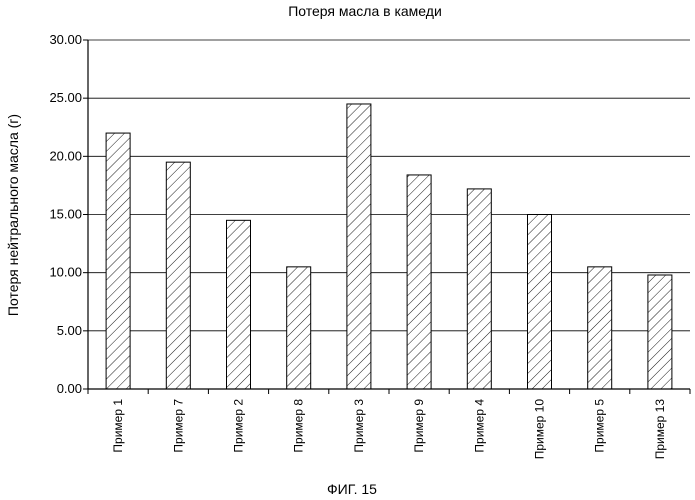 This screenshot has height=500, width=695. Describe the element at coordinates (178, 426) in the screenshot. I see `x-tick-label: Пример 7` at that location.